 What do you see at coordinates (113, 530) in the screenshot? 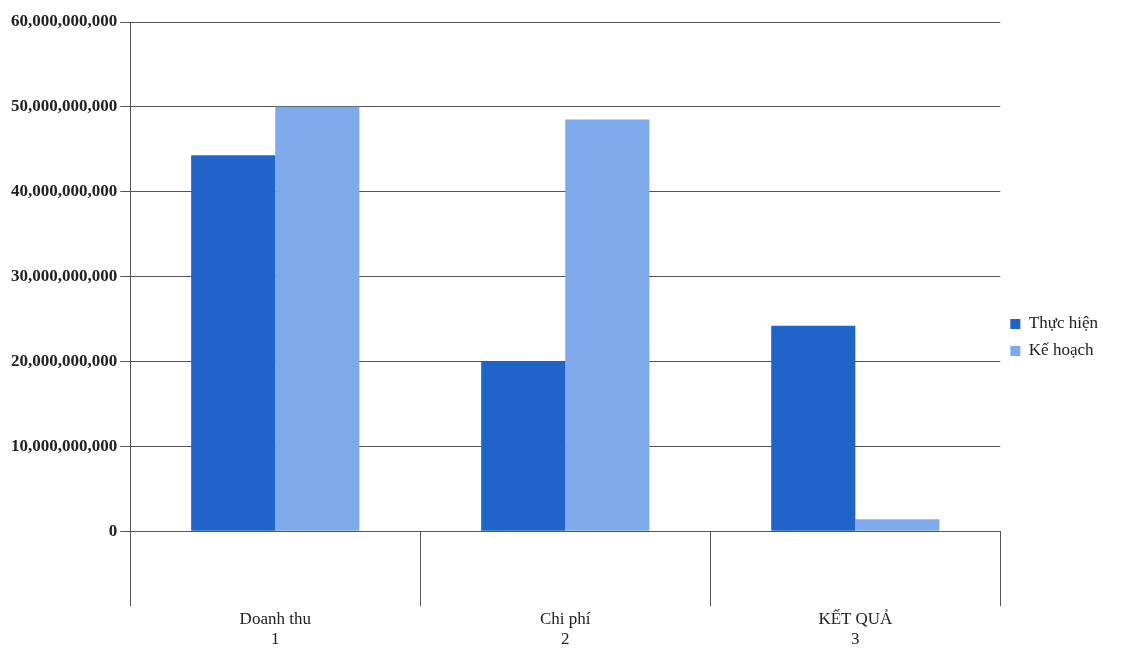
I see `y-tick-label: 0` at bounding box center [113, 530].